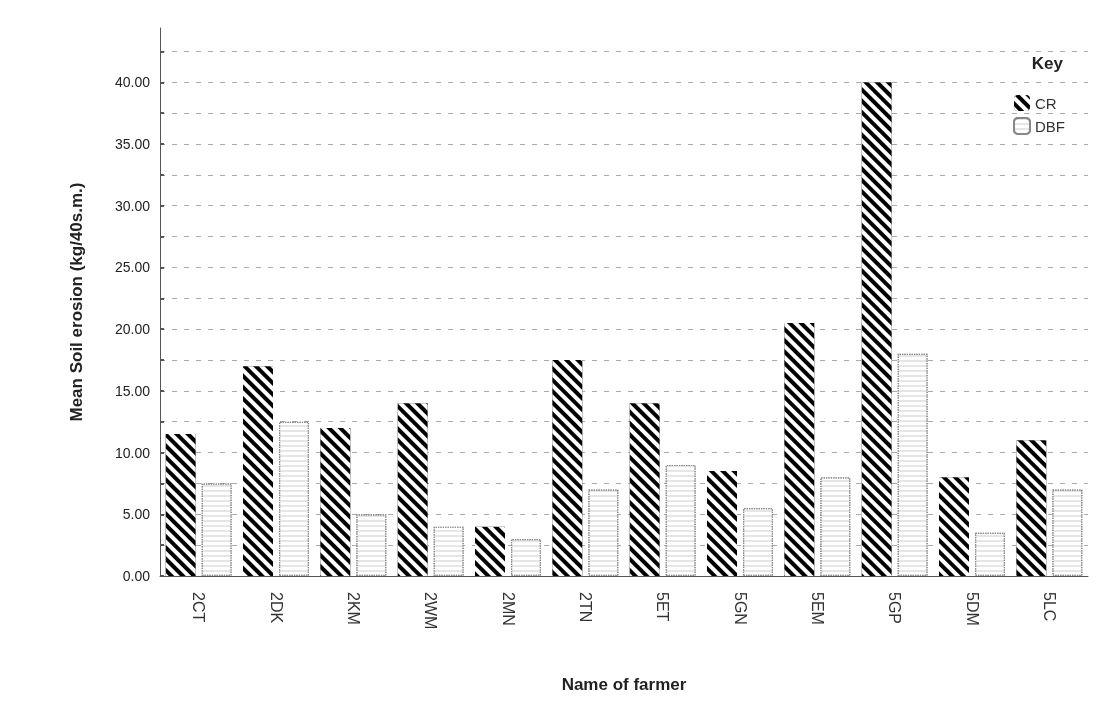  Describe the element at coordinates (353, 608) in the screenshot. I see `x-tick-label: 2KM` at that location.